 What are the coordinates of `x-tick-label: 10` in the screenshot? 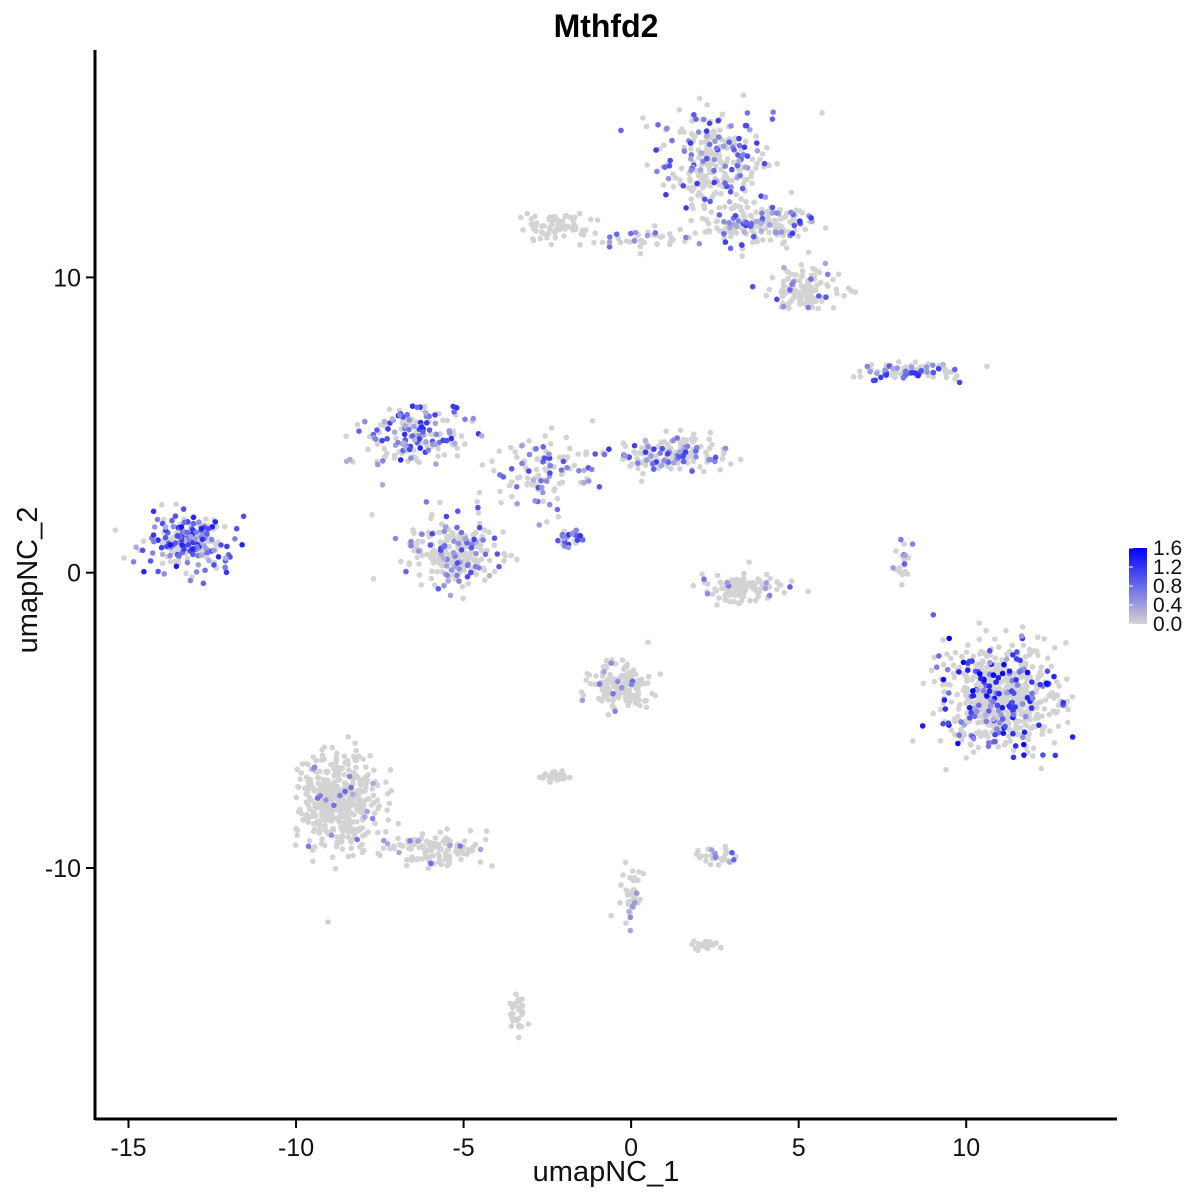 It's located at (966, 1148).